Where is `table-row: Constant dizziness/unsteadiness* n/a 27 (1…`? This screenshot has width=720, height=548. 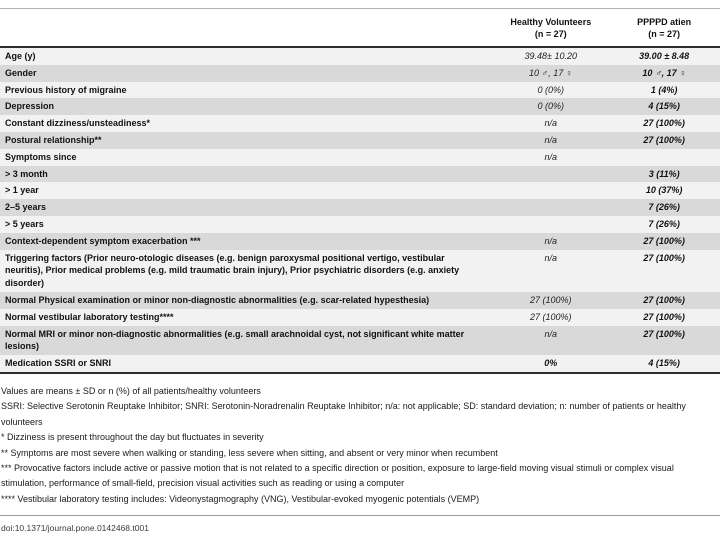
table-row: Constant dizziness/unsteadiness* n/a 27 (1… is located at coordinates (360, 123).